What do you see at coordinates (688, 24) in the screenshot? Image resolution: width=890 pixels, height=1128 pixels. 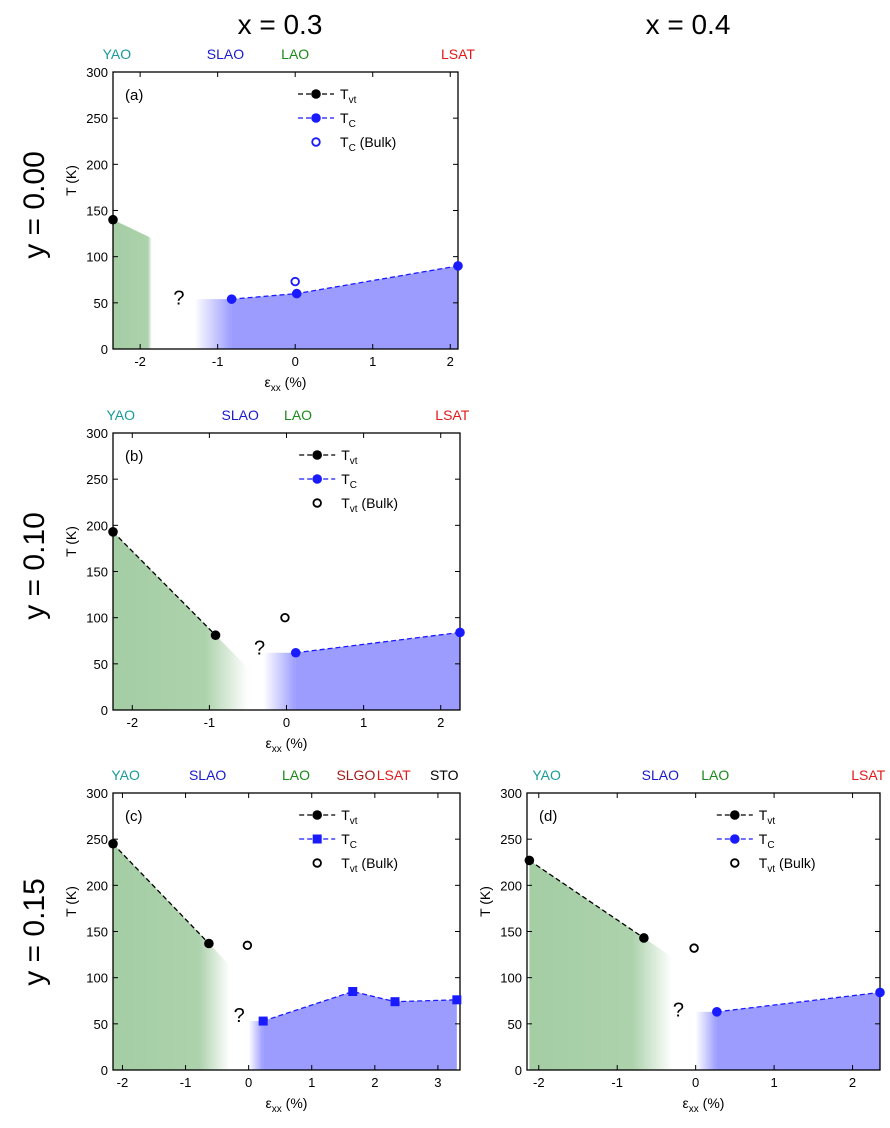 I see `column-header-x04: x = 0.4` at bounding box center [688, 24].